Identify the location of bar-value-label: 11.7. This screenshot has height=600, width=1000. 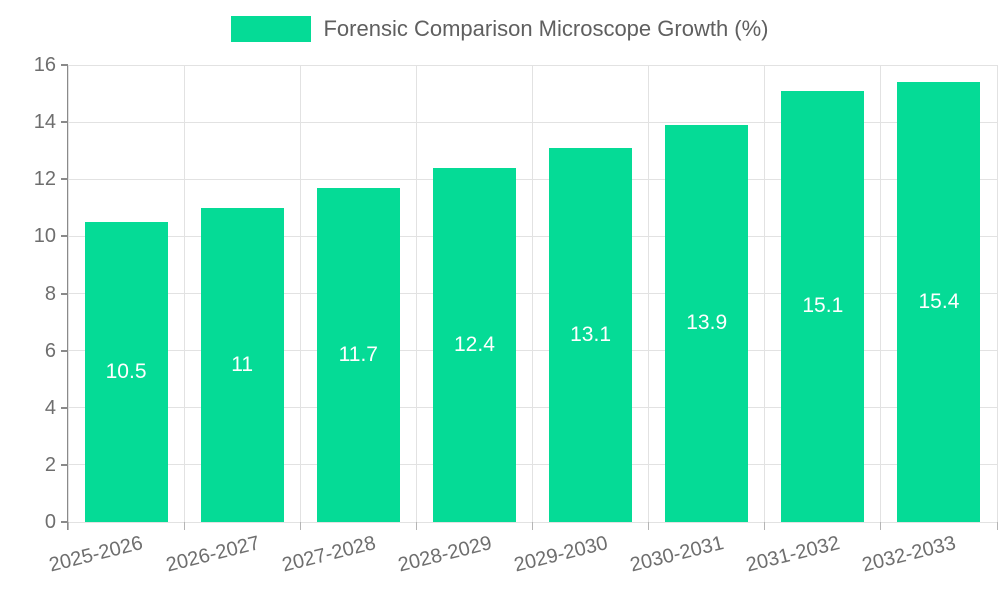
(358, 354).